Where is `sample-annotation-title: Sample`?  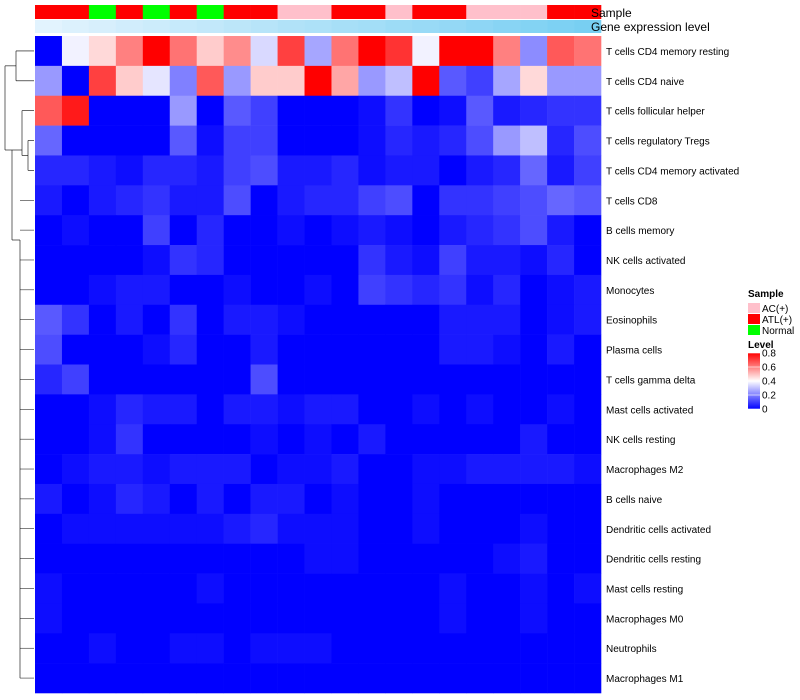 sample-annotation-title: Sample is located at coordinates (611, 13).